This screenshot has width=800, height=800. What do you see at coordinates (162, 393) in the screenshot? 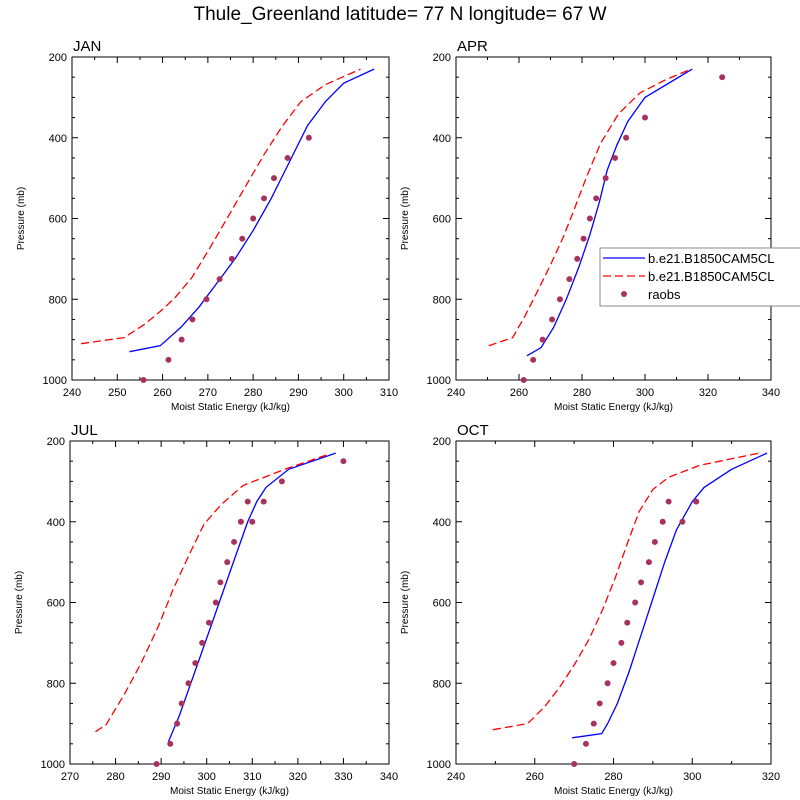
I see `x-tick-label: 260` at bounding box center [162, 393].